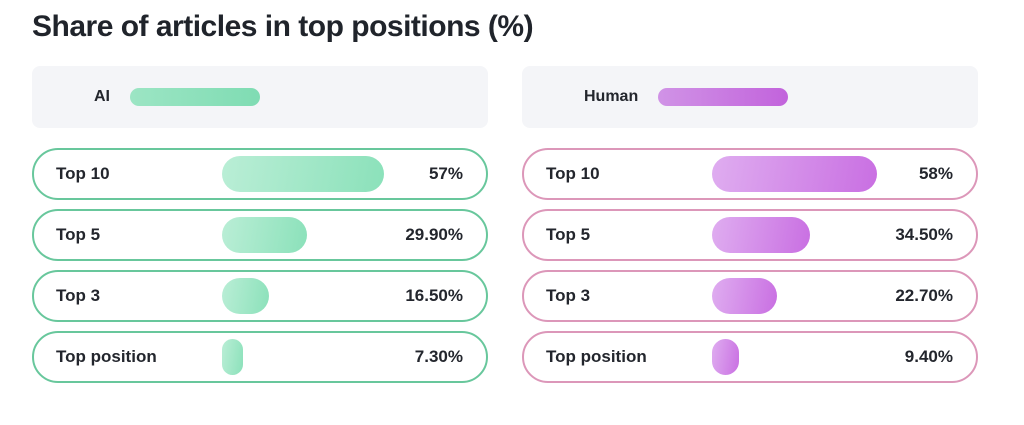 The width and height of the screenshot is (1024, 425). What do you see at coordinates (438, 356) in the screenshot?
I see `row-ai-topposition-value: 7.30%` at bounding box center [438, 356].